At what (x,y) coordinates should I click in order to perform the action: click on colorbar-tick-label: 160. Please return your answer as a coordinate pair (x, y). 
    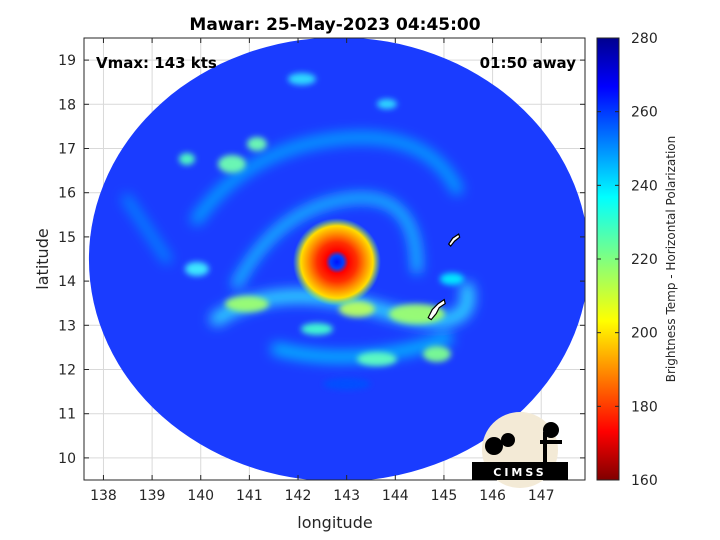
    Looking at the image, I should click on (644, 481).